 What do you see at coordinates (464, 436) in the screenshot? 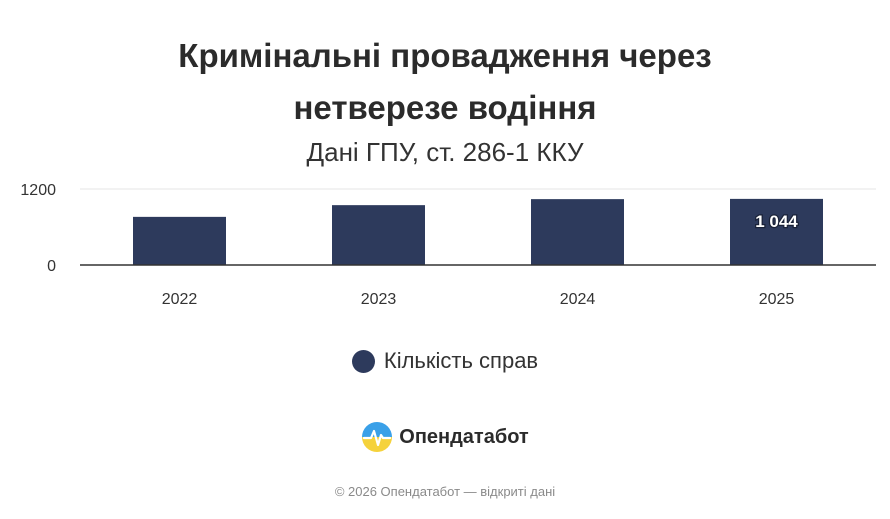
I see `brand-name: Опендатабот` at bounding box center [464, 436].